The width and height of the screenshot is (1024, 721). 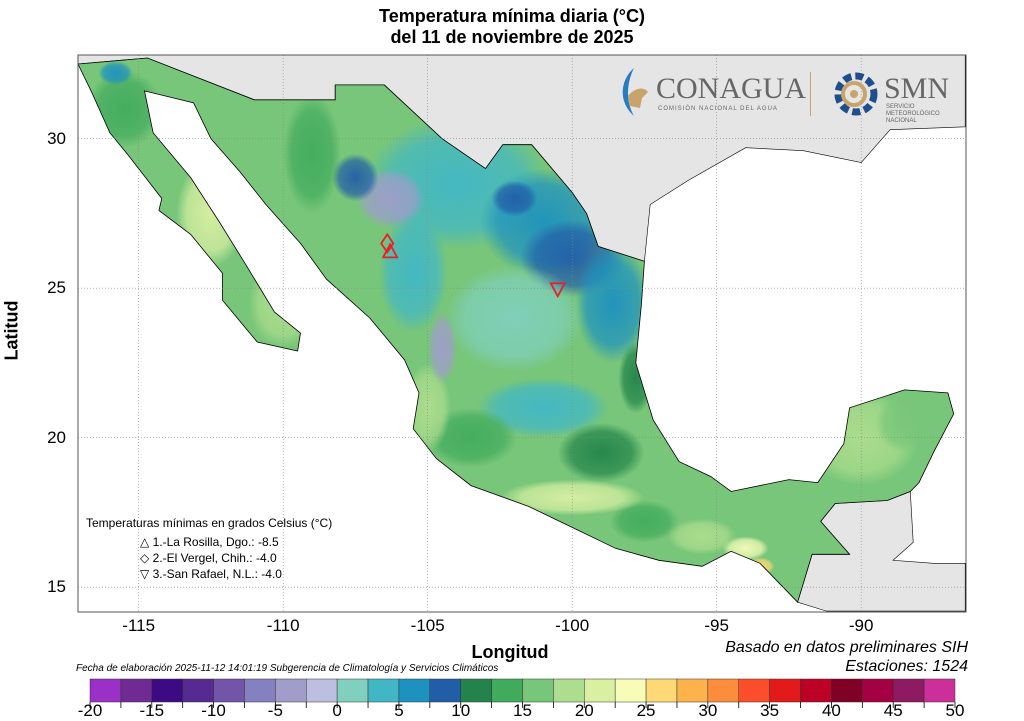 What do you see at coordinates (283, 625) in the screenshot?
I see `x-tick-label: -110` at bounding box center [283, 625].